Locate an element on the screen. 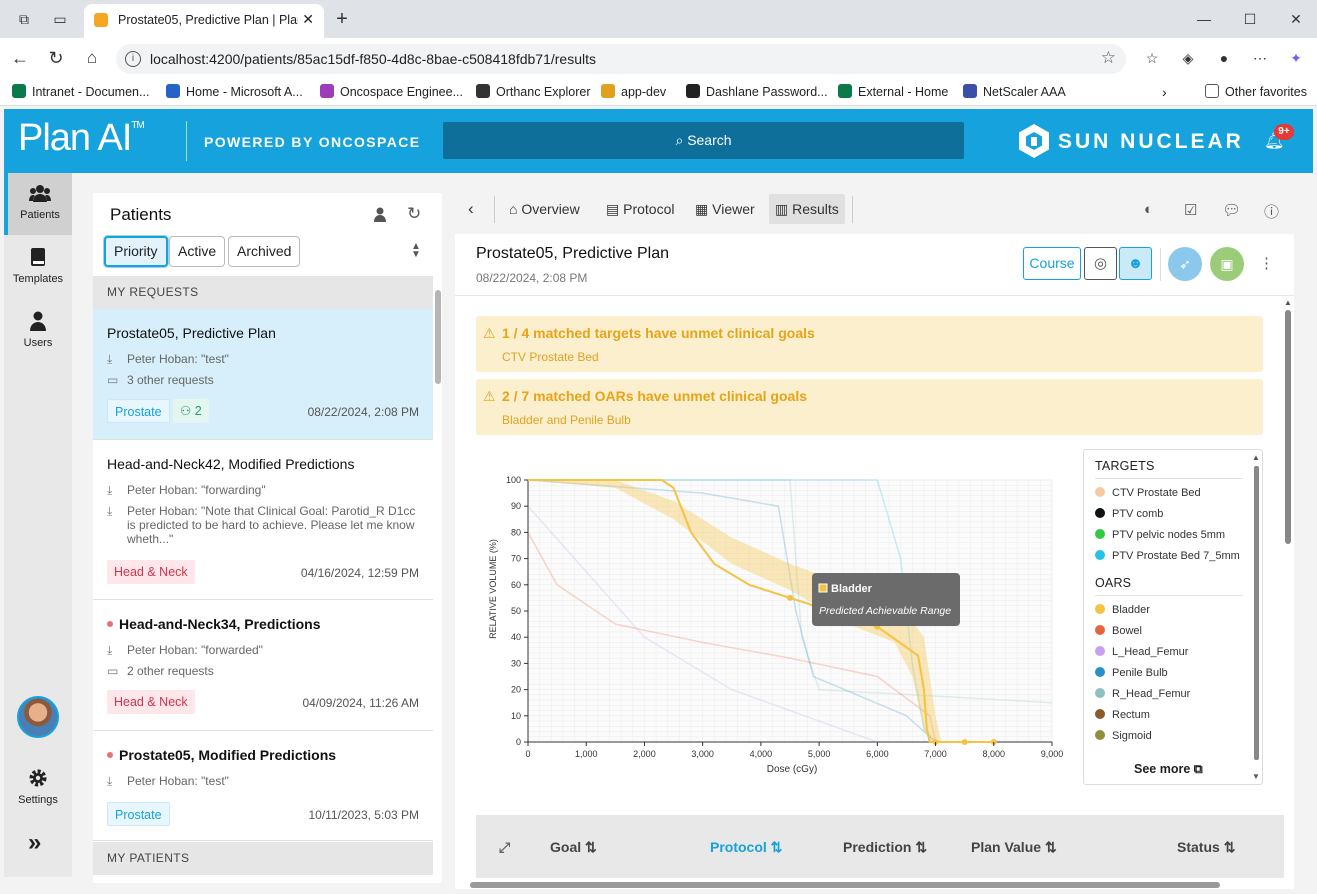 The height and width of the screenshot is (894, 1317). patients-scrollbar is located at coordinates (438, 337).